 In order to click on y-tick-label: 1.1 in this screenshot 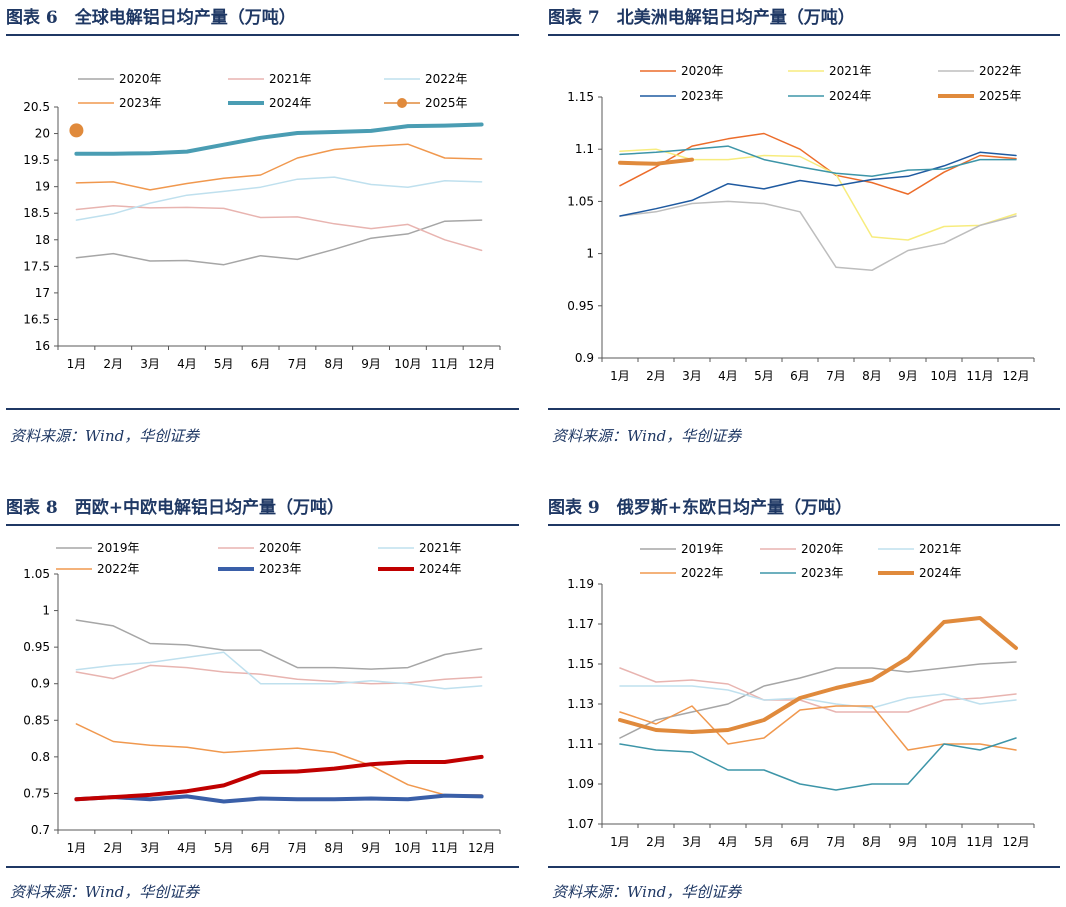, I will do `click(584, 149)`.